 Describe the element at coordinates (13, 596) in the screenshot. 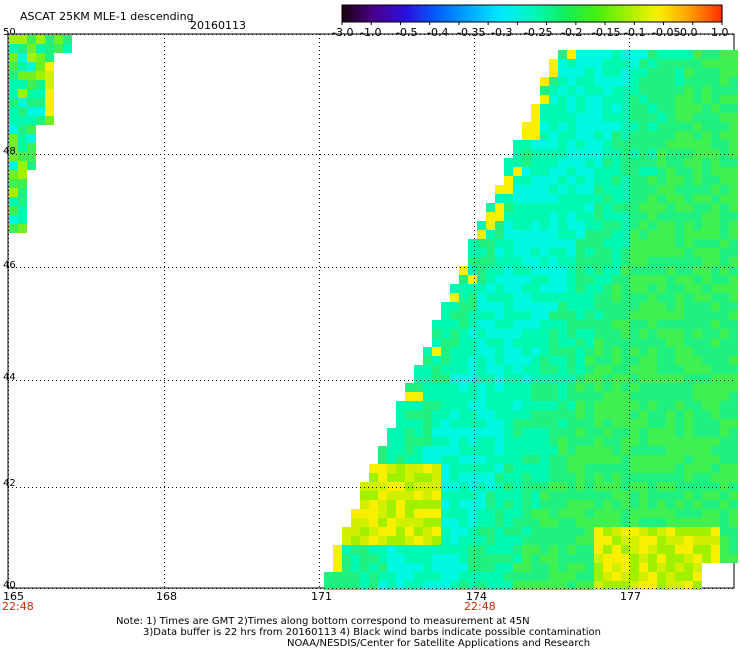

I see `lon-label-165: 165` at that location.